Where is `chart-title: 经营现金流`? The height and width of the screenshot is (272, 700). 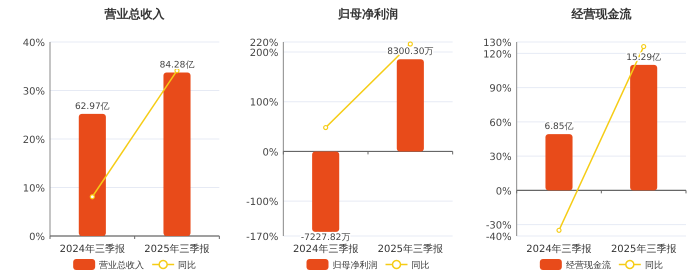
chart-title: 经营现金流 is located at coordinates (601, 14).